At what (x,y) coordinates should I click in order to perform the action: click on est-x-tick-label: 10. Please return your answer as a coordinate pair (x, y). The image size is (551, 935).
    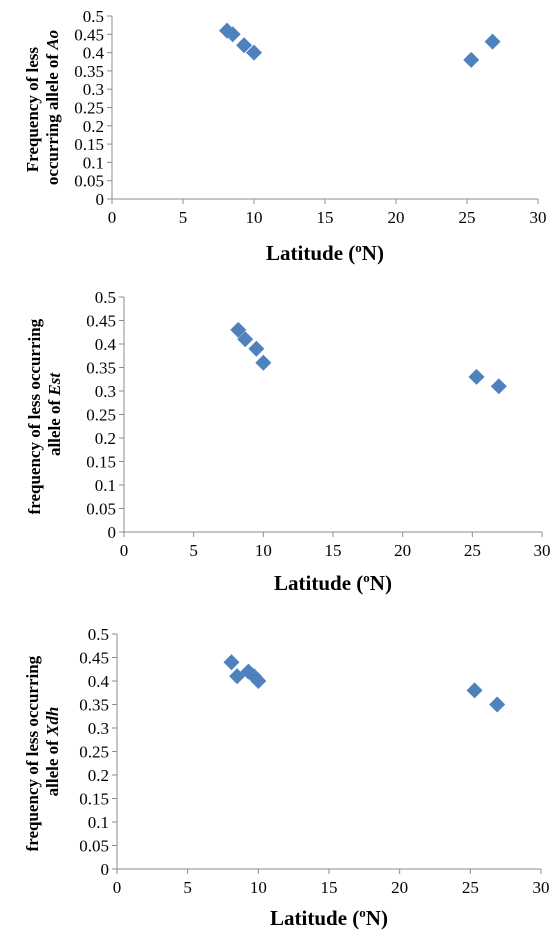
    Looking at the image, I should click on (263, 550).